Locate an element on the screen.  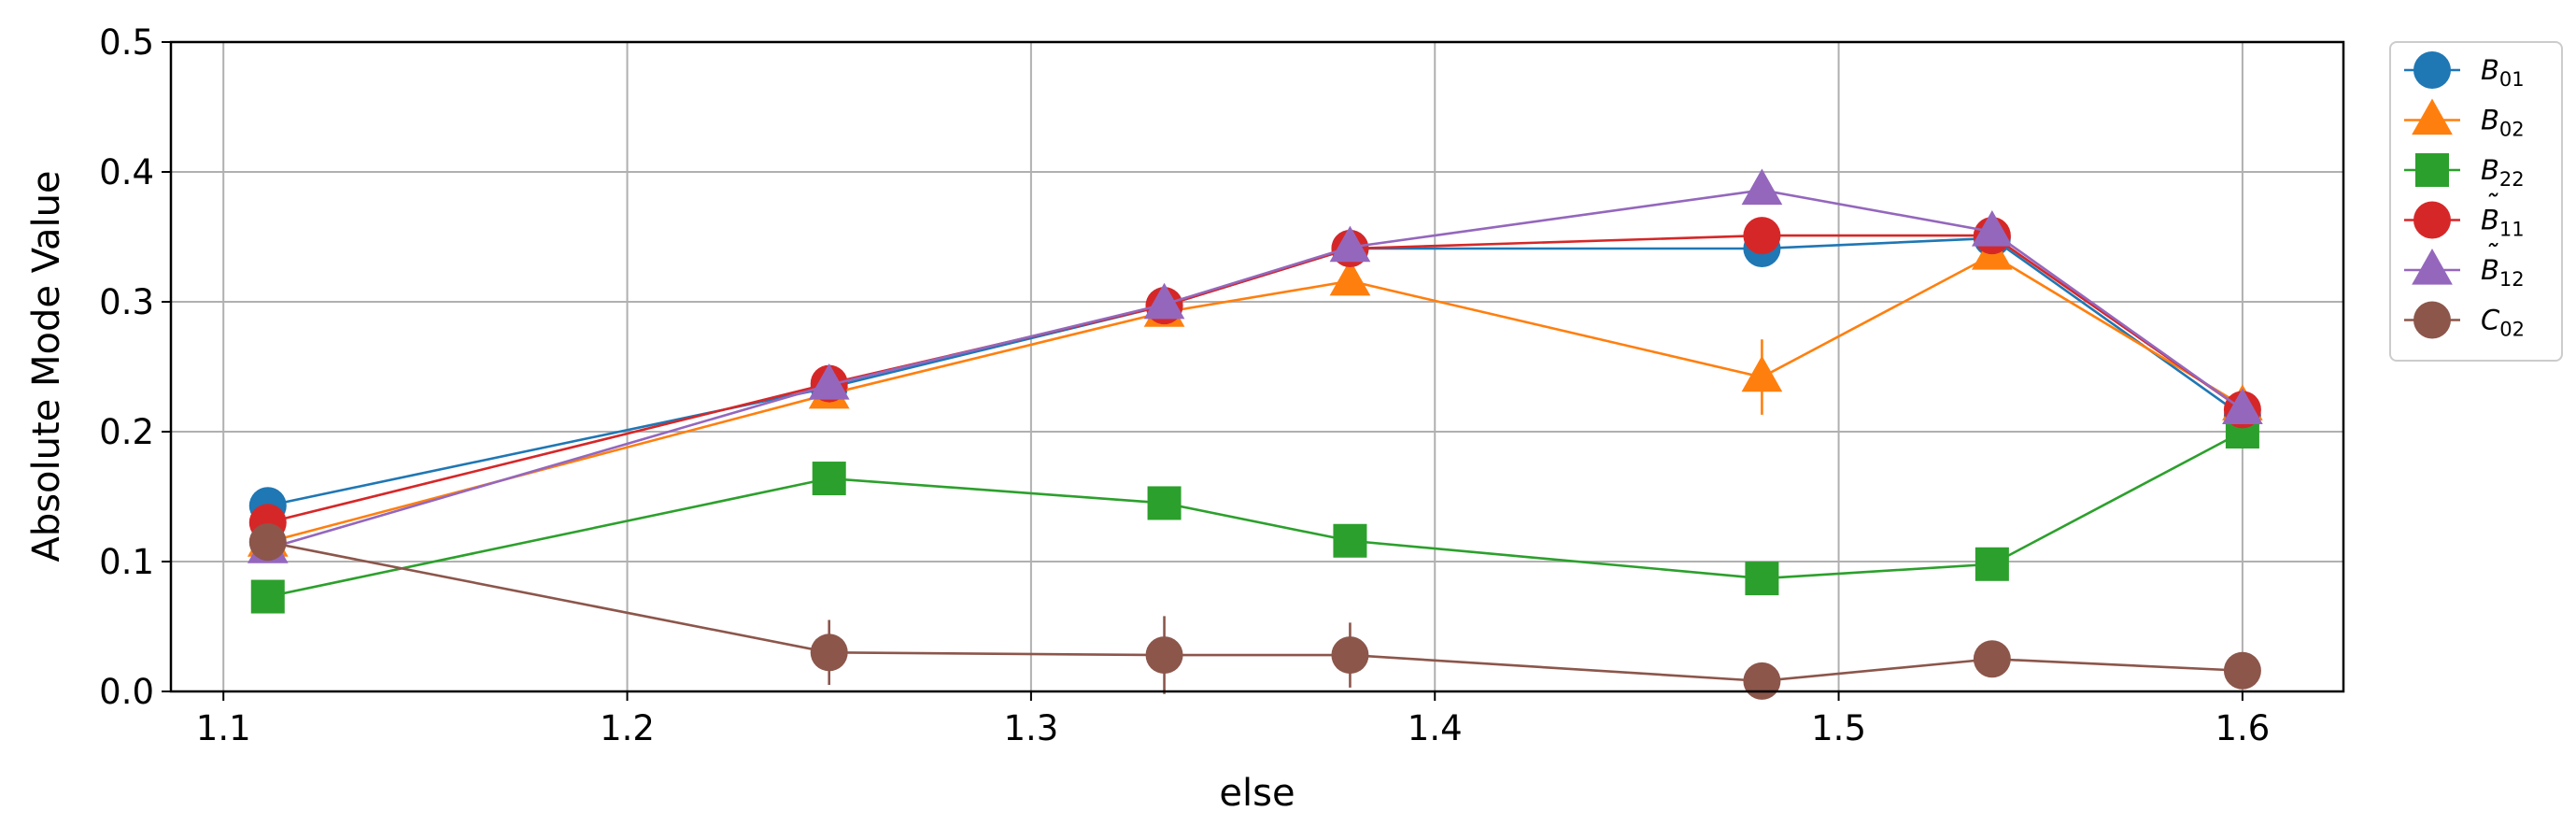
legend-label-B02: B02 is located at coordinates (2503, 123).